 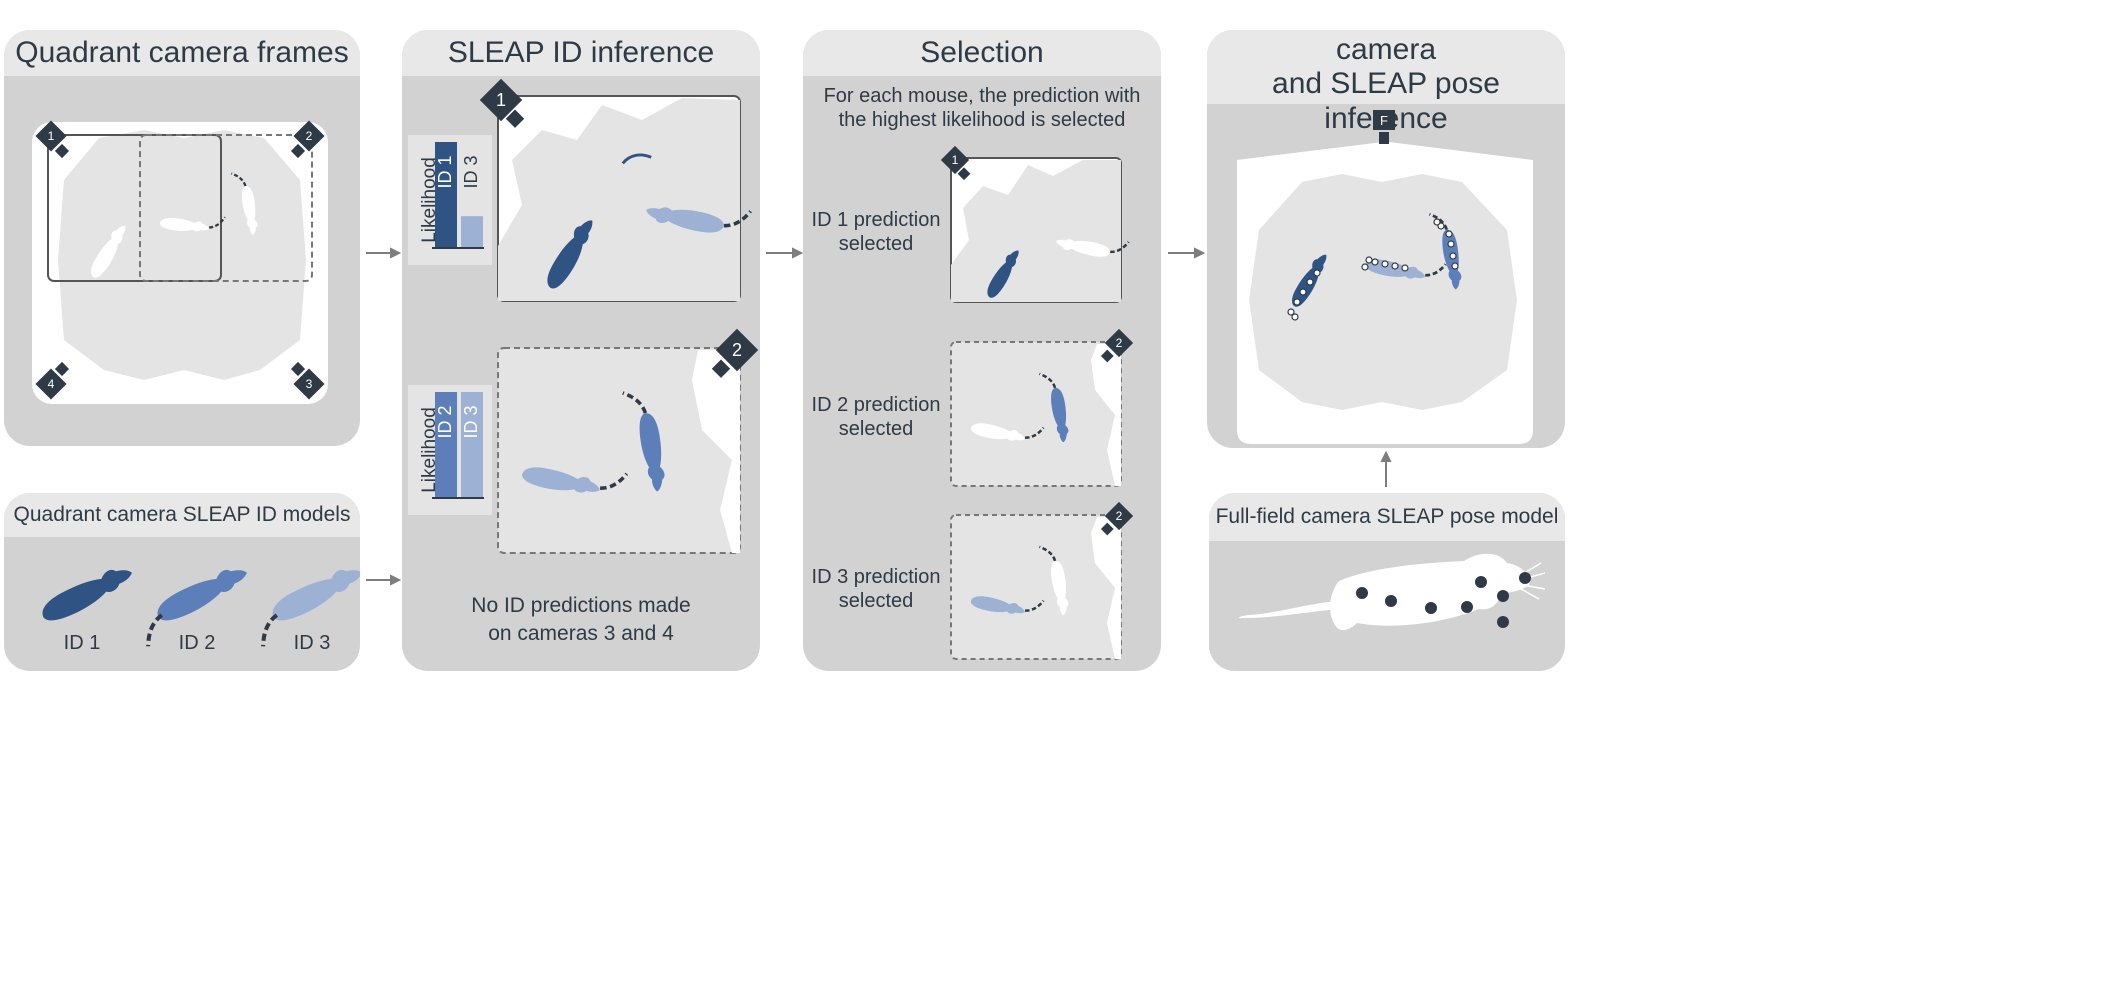 I want to click on marker-label-4: 4, so click(x=51, y=384).